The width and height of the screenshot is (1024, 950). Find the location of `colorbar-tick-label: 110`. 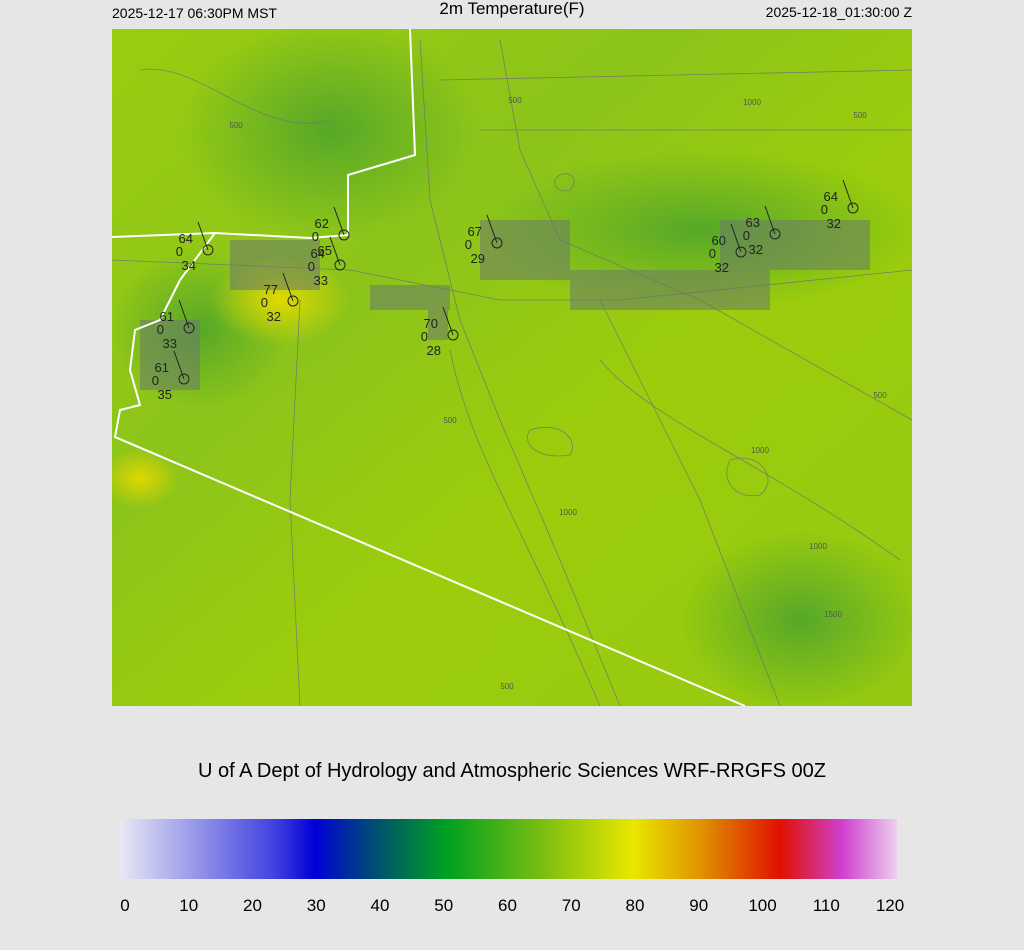

colorbar-tick-label: 110 is located at coordinates (826, 905).